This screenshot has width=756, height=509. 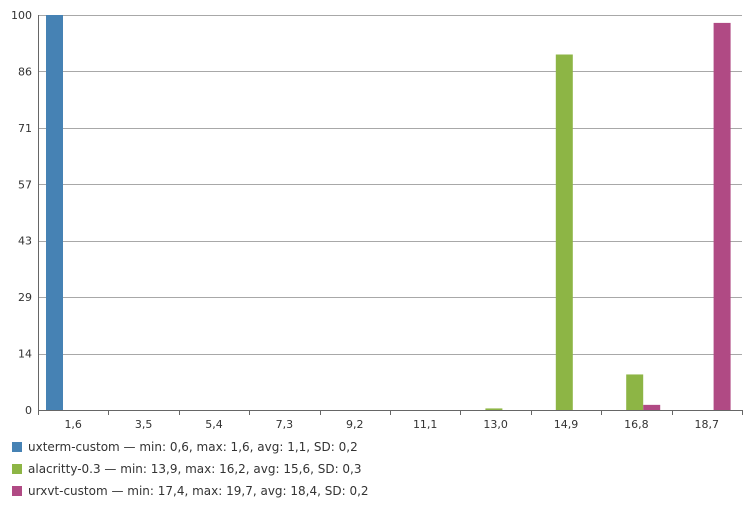 I want to click on x-tick-labels: 1,6 3,5 5,4 7,3 9,2 11,1 13,0 14,9 16,8 18,7, so click(x=391, y=424).